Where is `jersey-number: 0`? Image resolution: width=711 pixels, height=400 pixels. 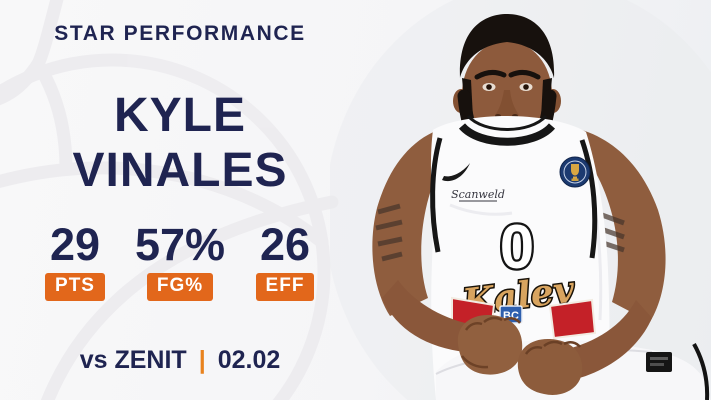
jersey-number: 0 is located at coordinates (517, 247).